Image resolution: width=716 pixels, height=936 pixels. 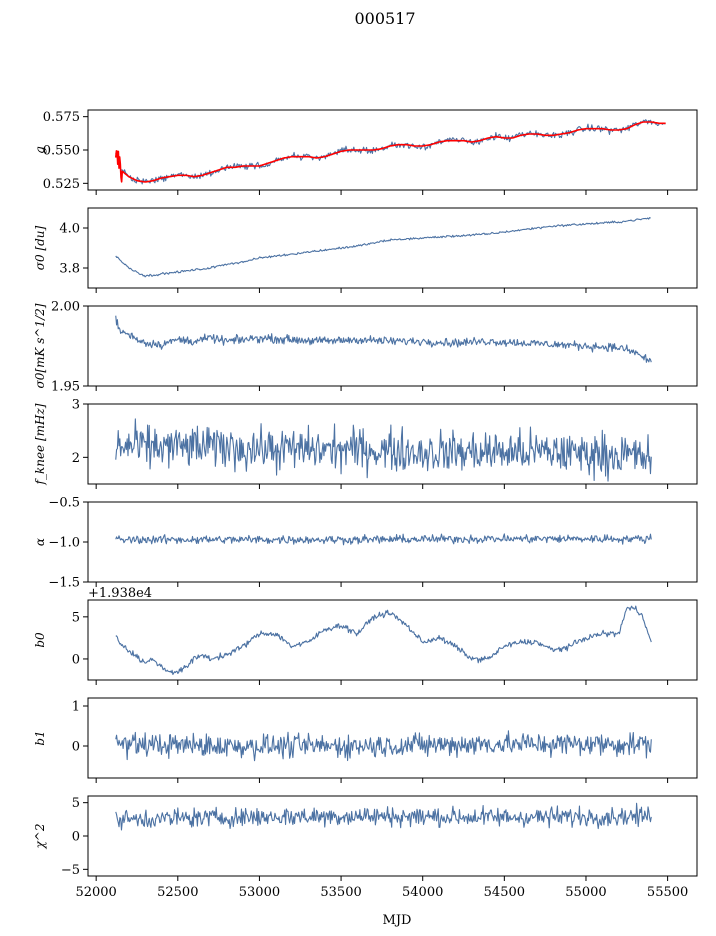 I want to click on subplot-5: −1.5 −1.0 −0.5 α, so click(x=365, y=543).